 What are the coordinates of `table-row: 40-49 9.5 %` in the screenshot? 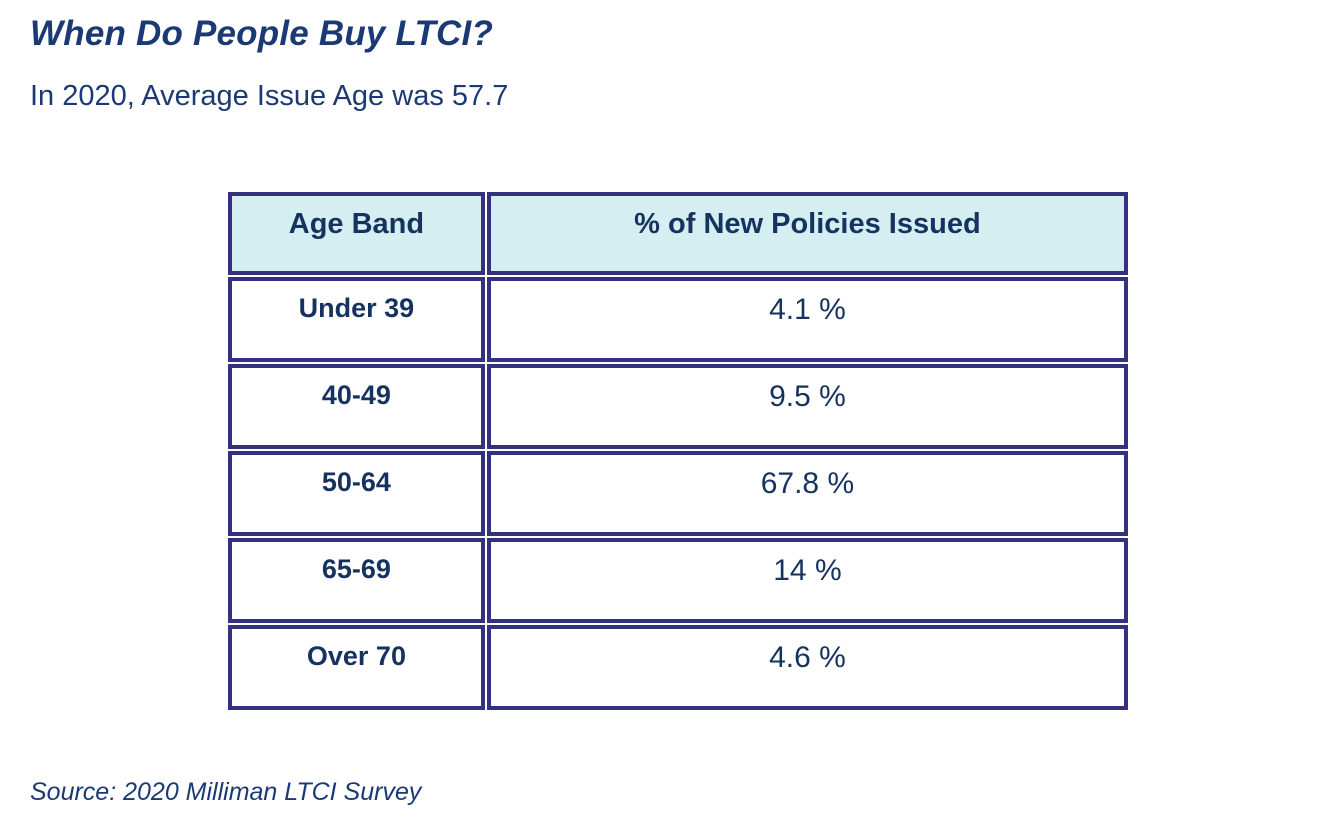 It's located at (678, 406).